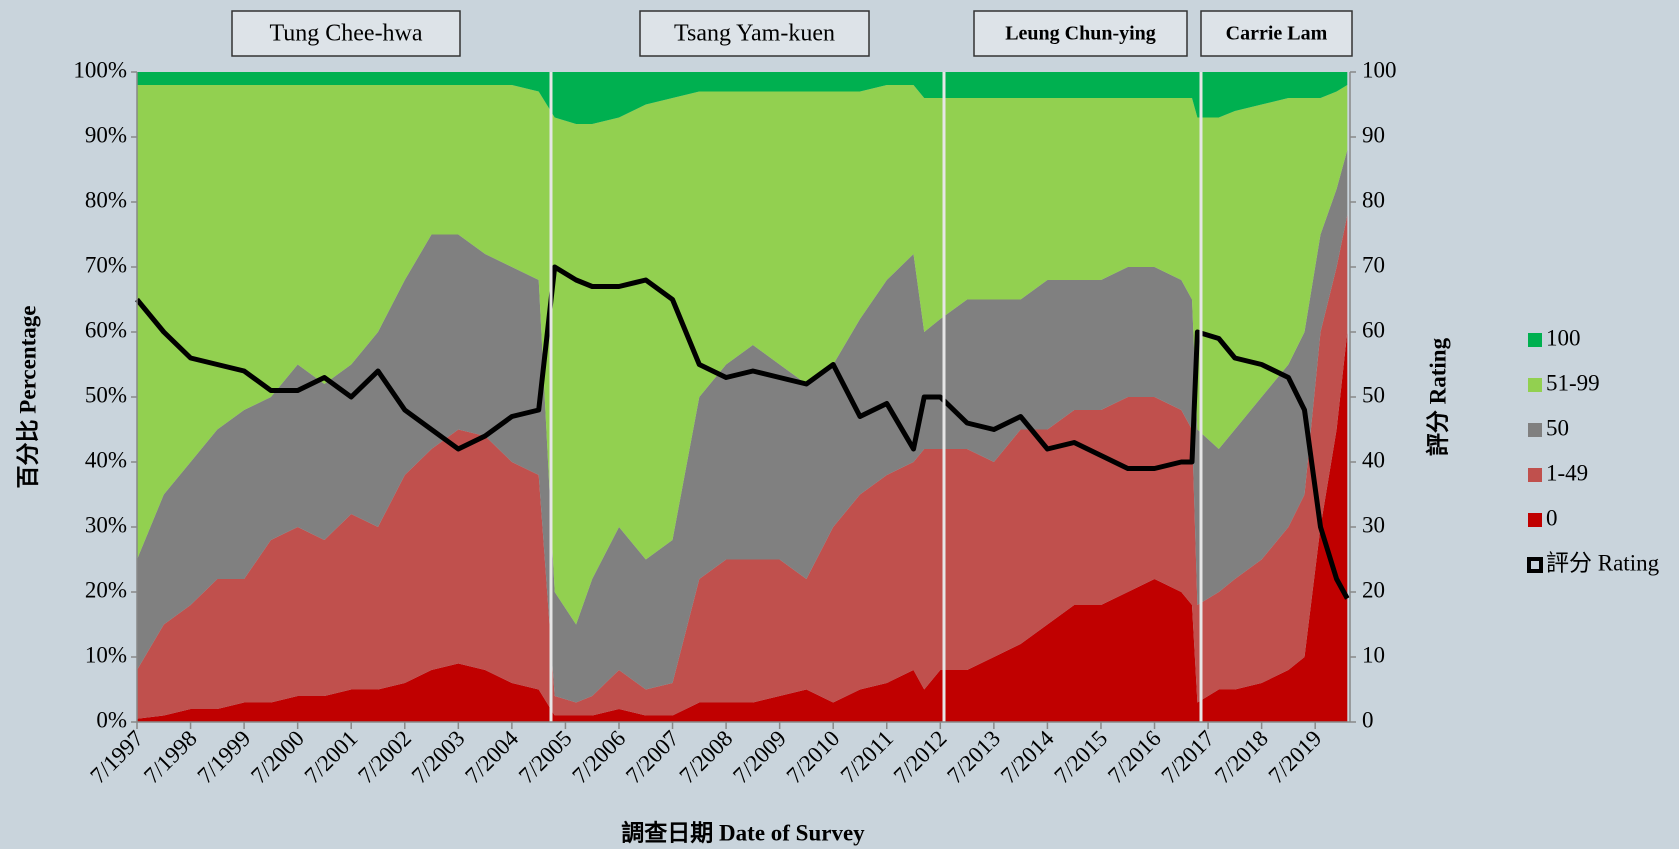 Image resolution: width=1679 pixels, height=849 pixels. Describe the element at coordinates (27, 397) in the screenshot. I see `y-axis-title: 百分比 Percentage` at that location.